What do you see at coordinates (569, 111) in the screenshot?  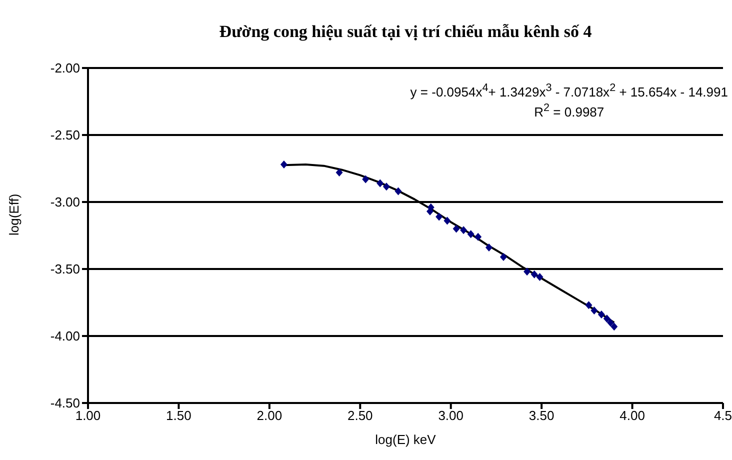 I see `annotation: R$^{2}$ = 0.9987` at bounding box center [569, 111].